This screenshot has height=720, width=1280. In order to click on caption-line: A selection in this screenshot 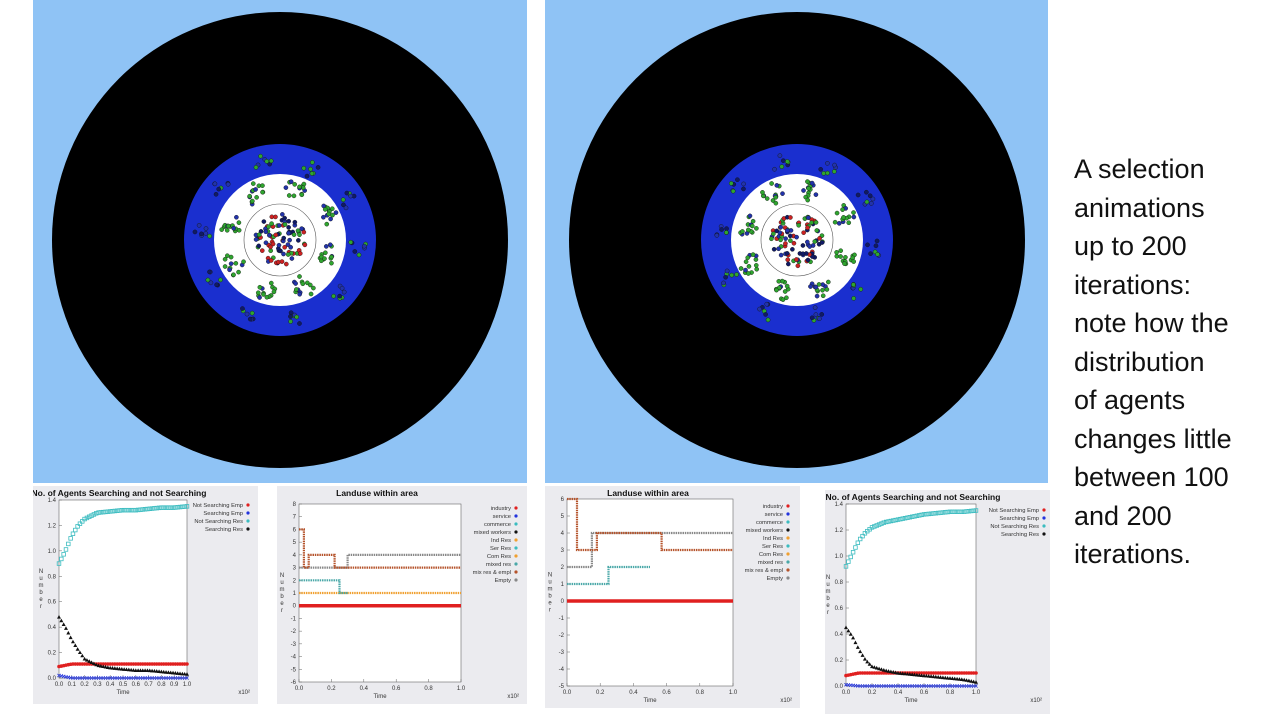, I will do `click(1139, 169)`.